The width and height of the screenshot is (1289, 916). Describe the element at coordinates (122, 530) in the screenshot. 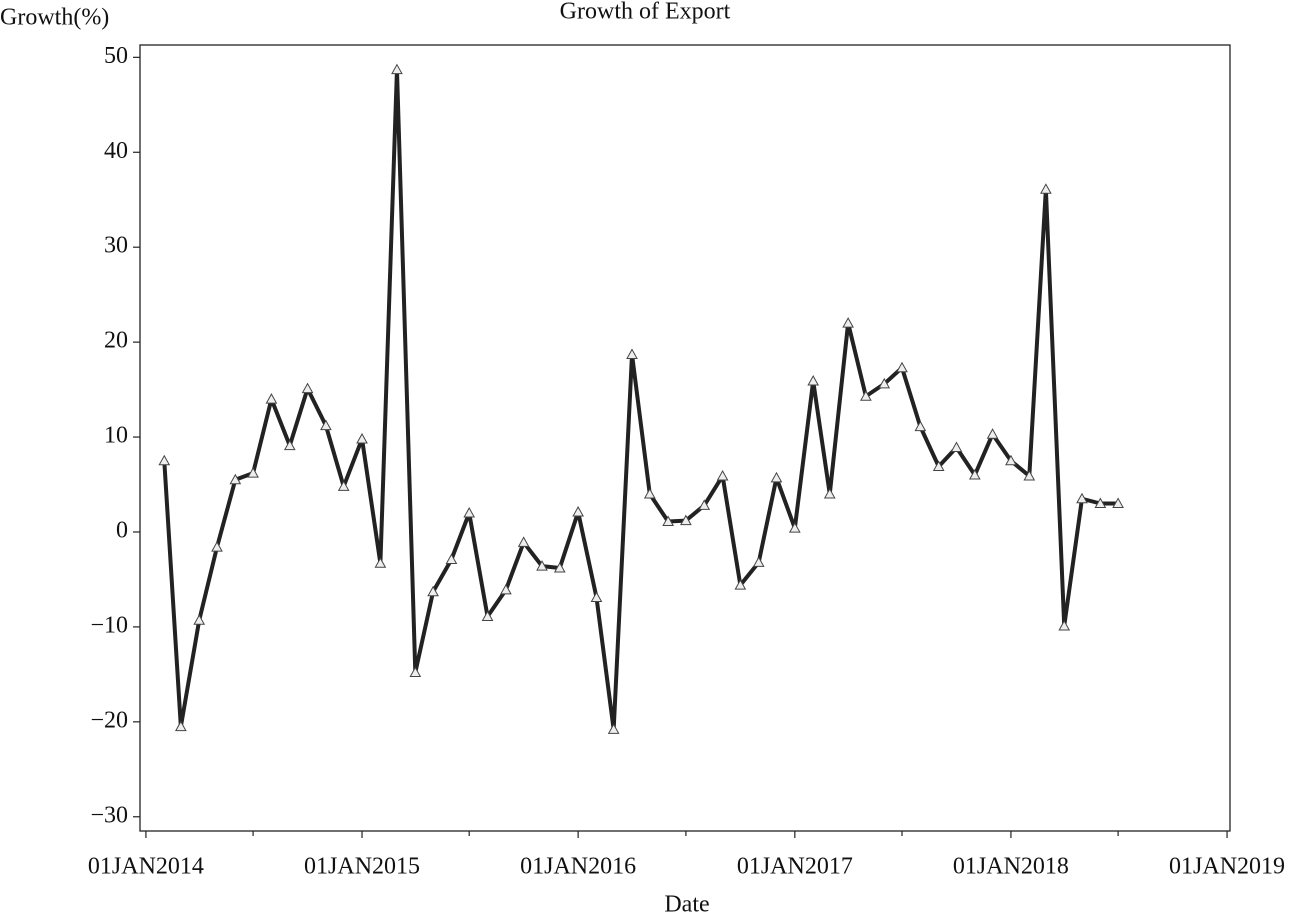

I see `y-tick-label: 0` at that location.